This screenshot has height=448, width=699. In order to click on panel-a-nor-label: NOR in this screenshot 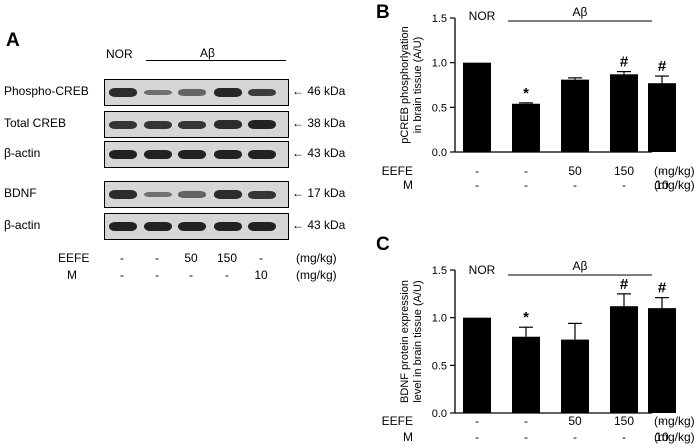, I will do `click(119, 54)`.